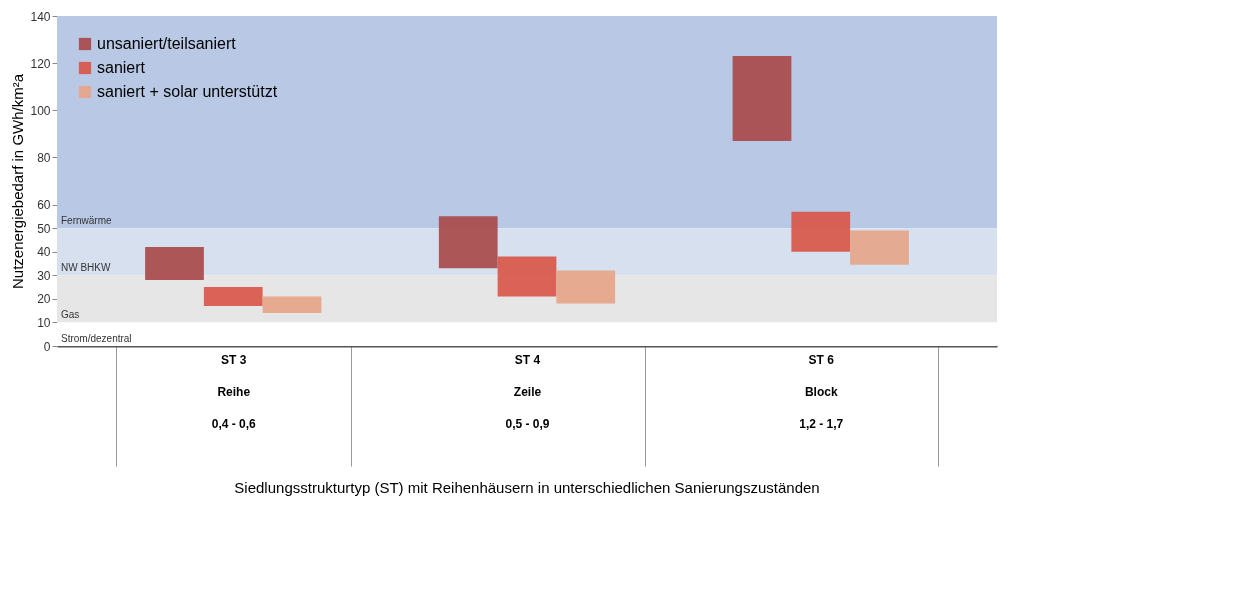 The image size is (1258, 615). Describe the element at coordinates (44, 205) in the screenshot. I see `y-tick-label: 60` at that location.